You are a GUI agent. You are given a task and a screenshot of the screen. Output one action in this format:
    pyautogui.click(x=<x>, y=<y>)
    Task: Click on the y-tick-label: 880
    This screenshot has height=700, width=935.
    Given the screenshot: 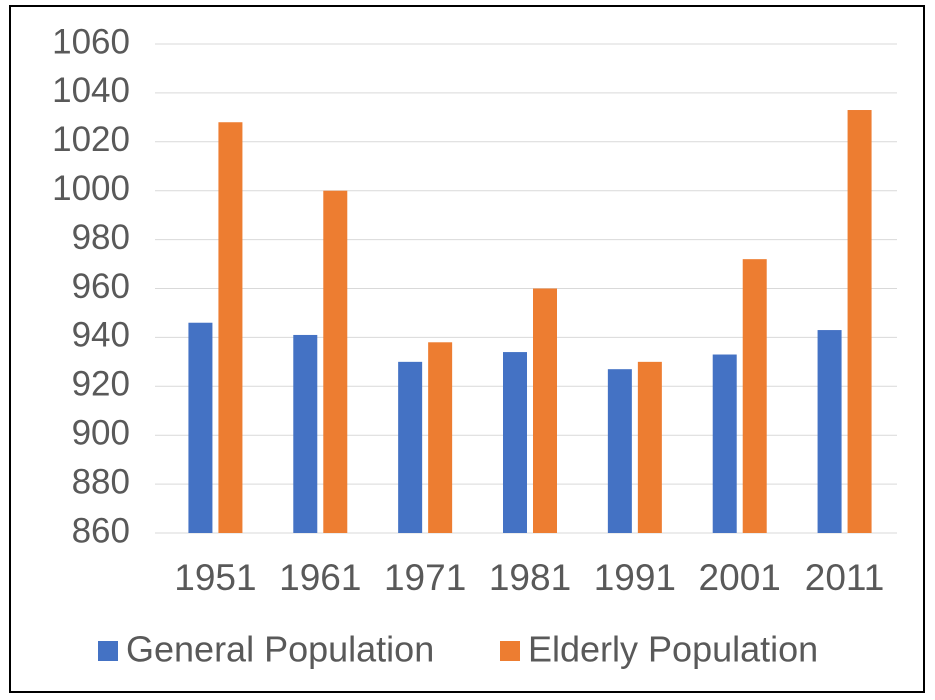 What is the action you would take?
    pyautogui.click(x=101, y=481)
    